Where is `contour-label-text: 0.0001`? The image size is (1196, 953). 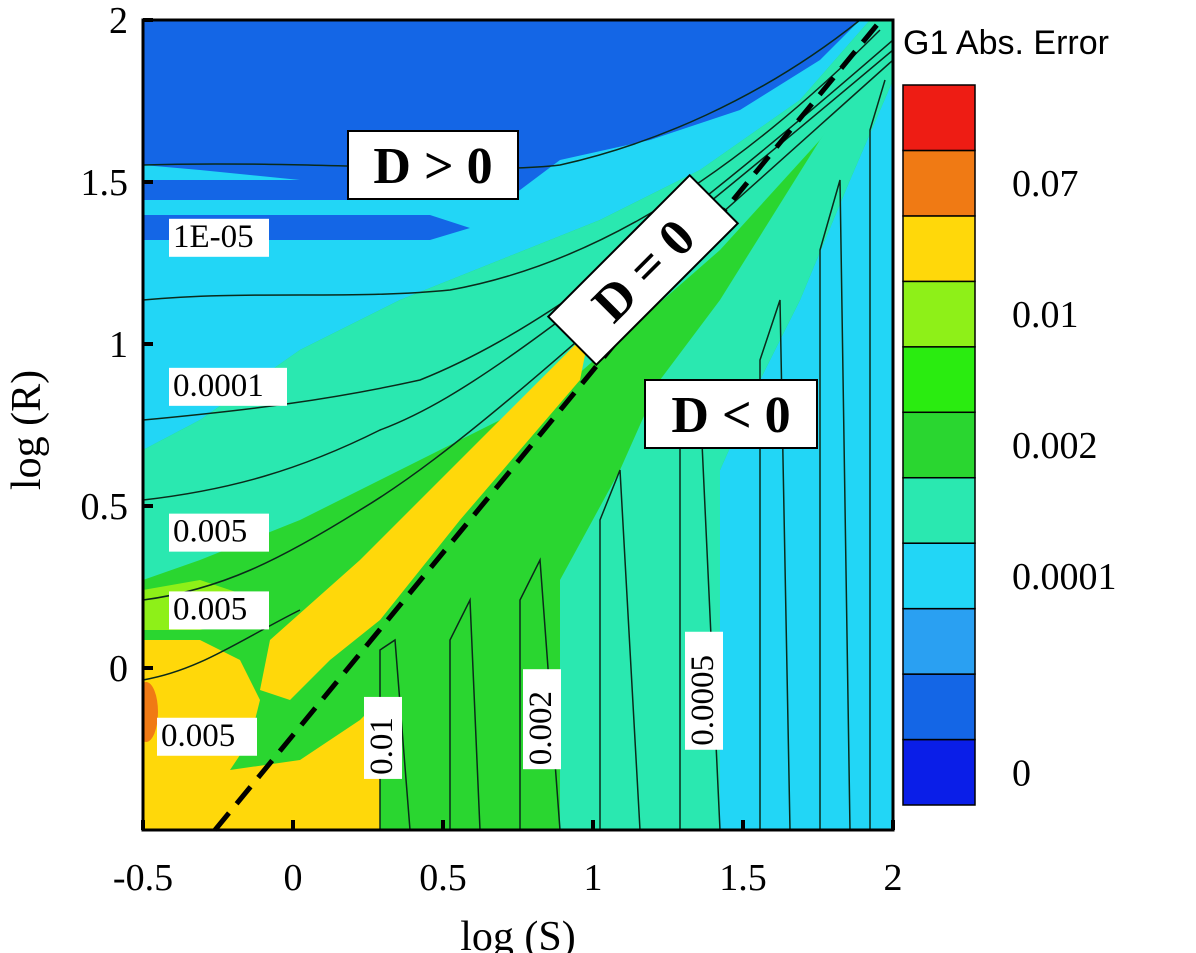
contour-label-text: 0.0001 is located at coordinates (218, 386).